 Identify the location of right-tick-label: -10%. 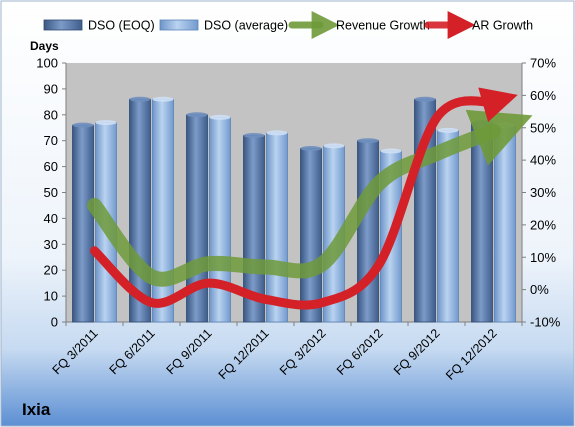
(545, 322).